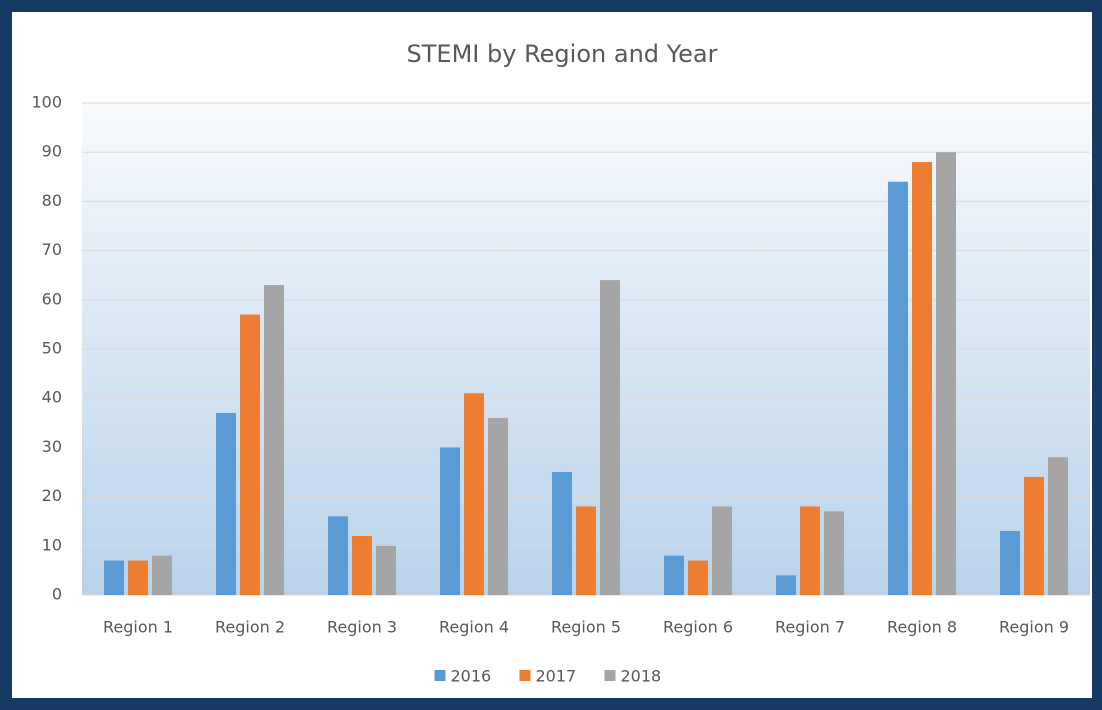 This screenshot has height=710, width=1102. I want to click on x-tick-label: Region 3, so click(362, 627).